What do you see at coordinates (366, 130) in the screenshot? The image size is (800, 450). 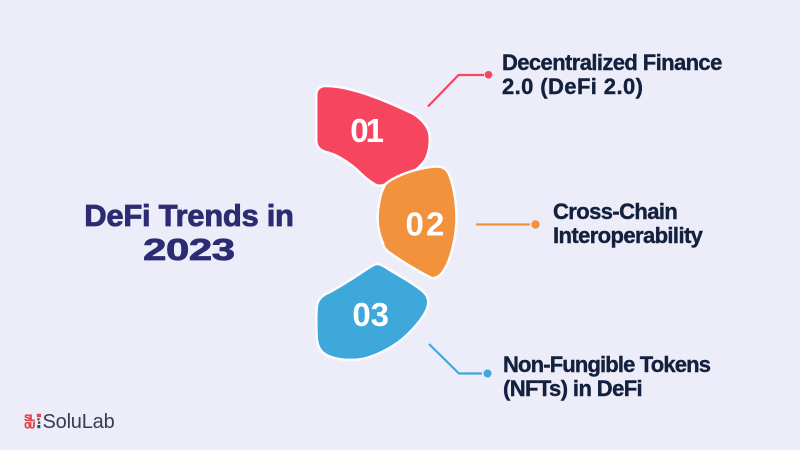 I see `svg-text: 01` at bounding box center [366, 130].